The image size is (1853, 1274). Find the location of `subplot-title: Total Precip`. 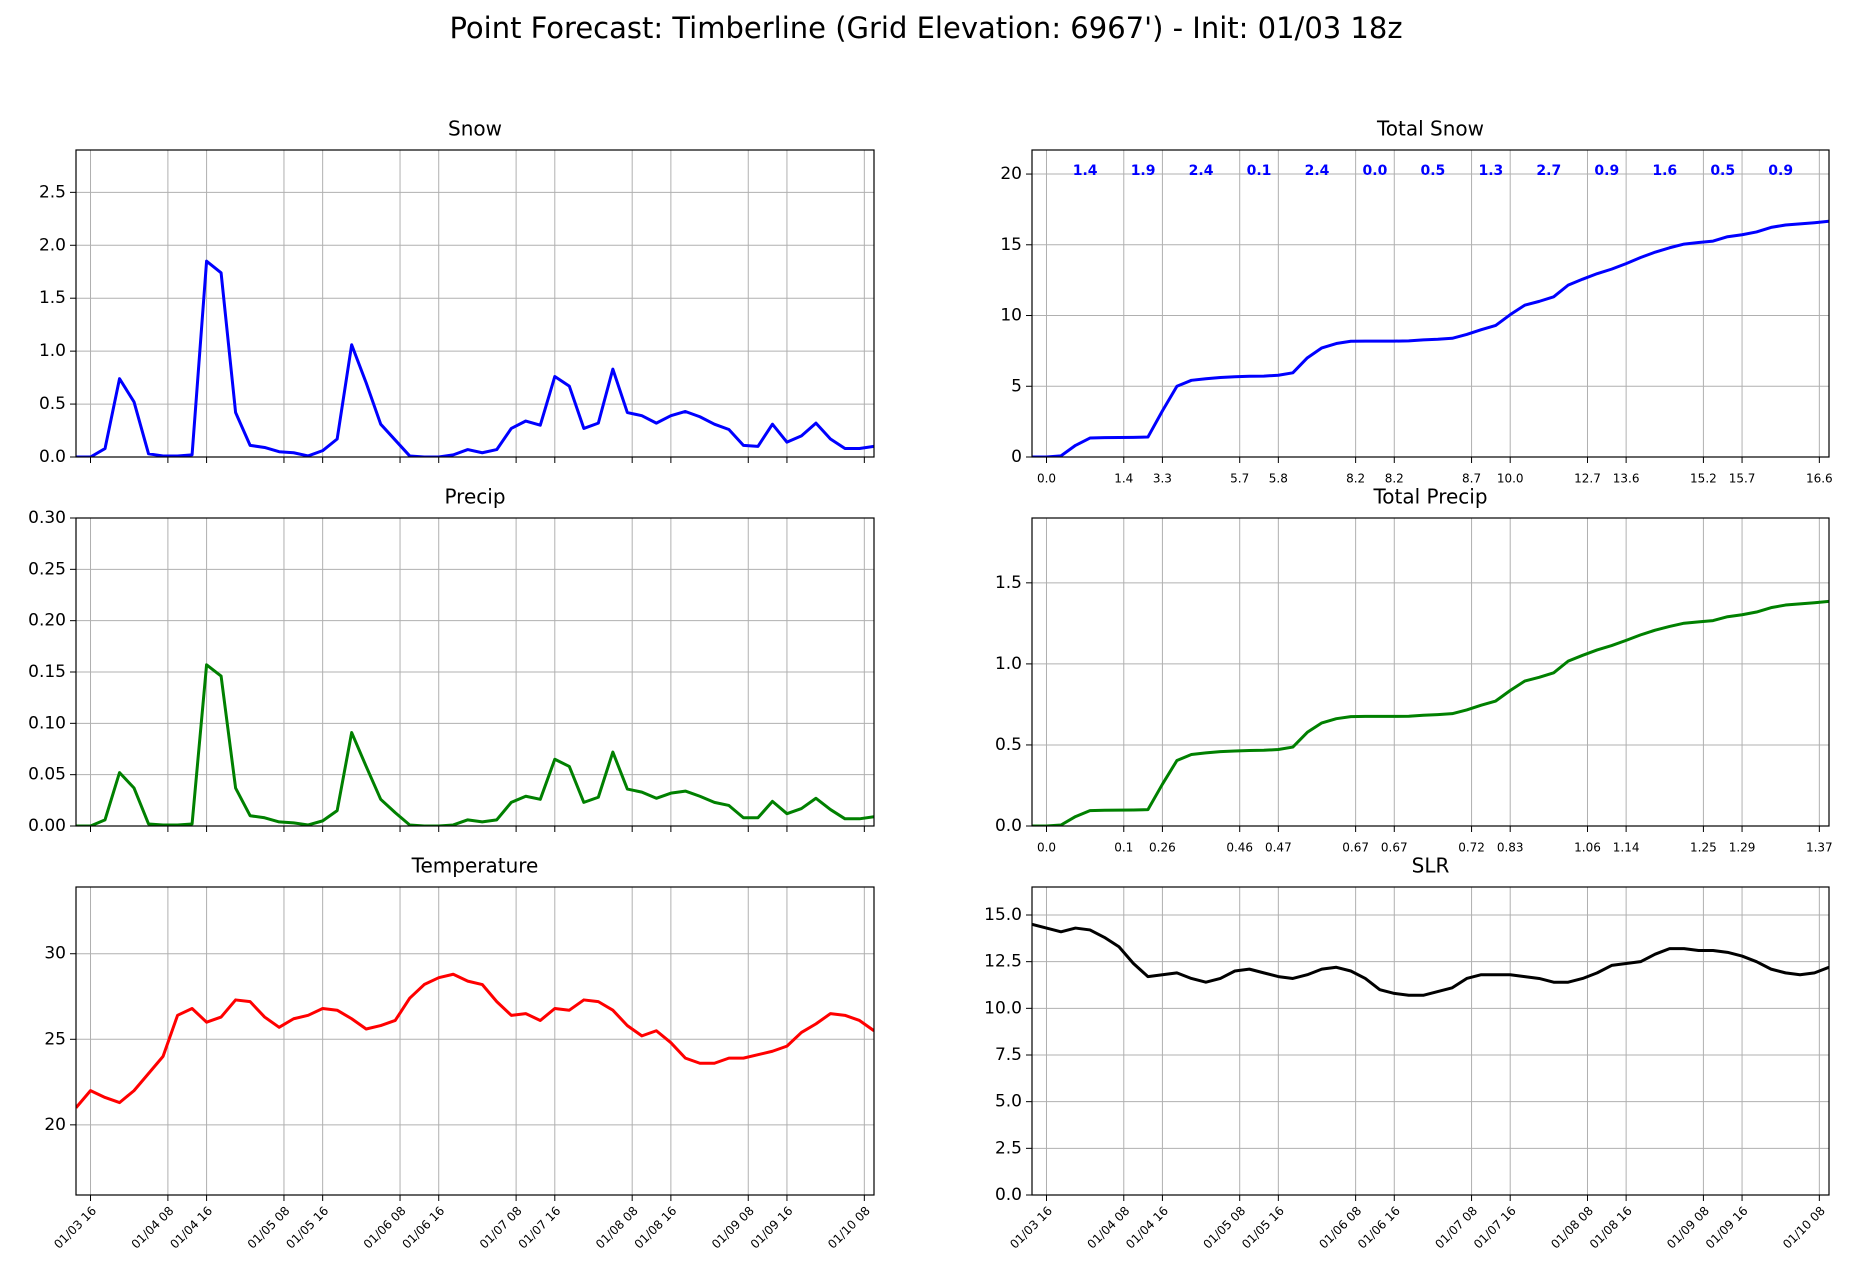

subplot-title: Total Precip is located at coordinates (1429, 497).